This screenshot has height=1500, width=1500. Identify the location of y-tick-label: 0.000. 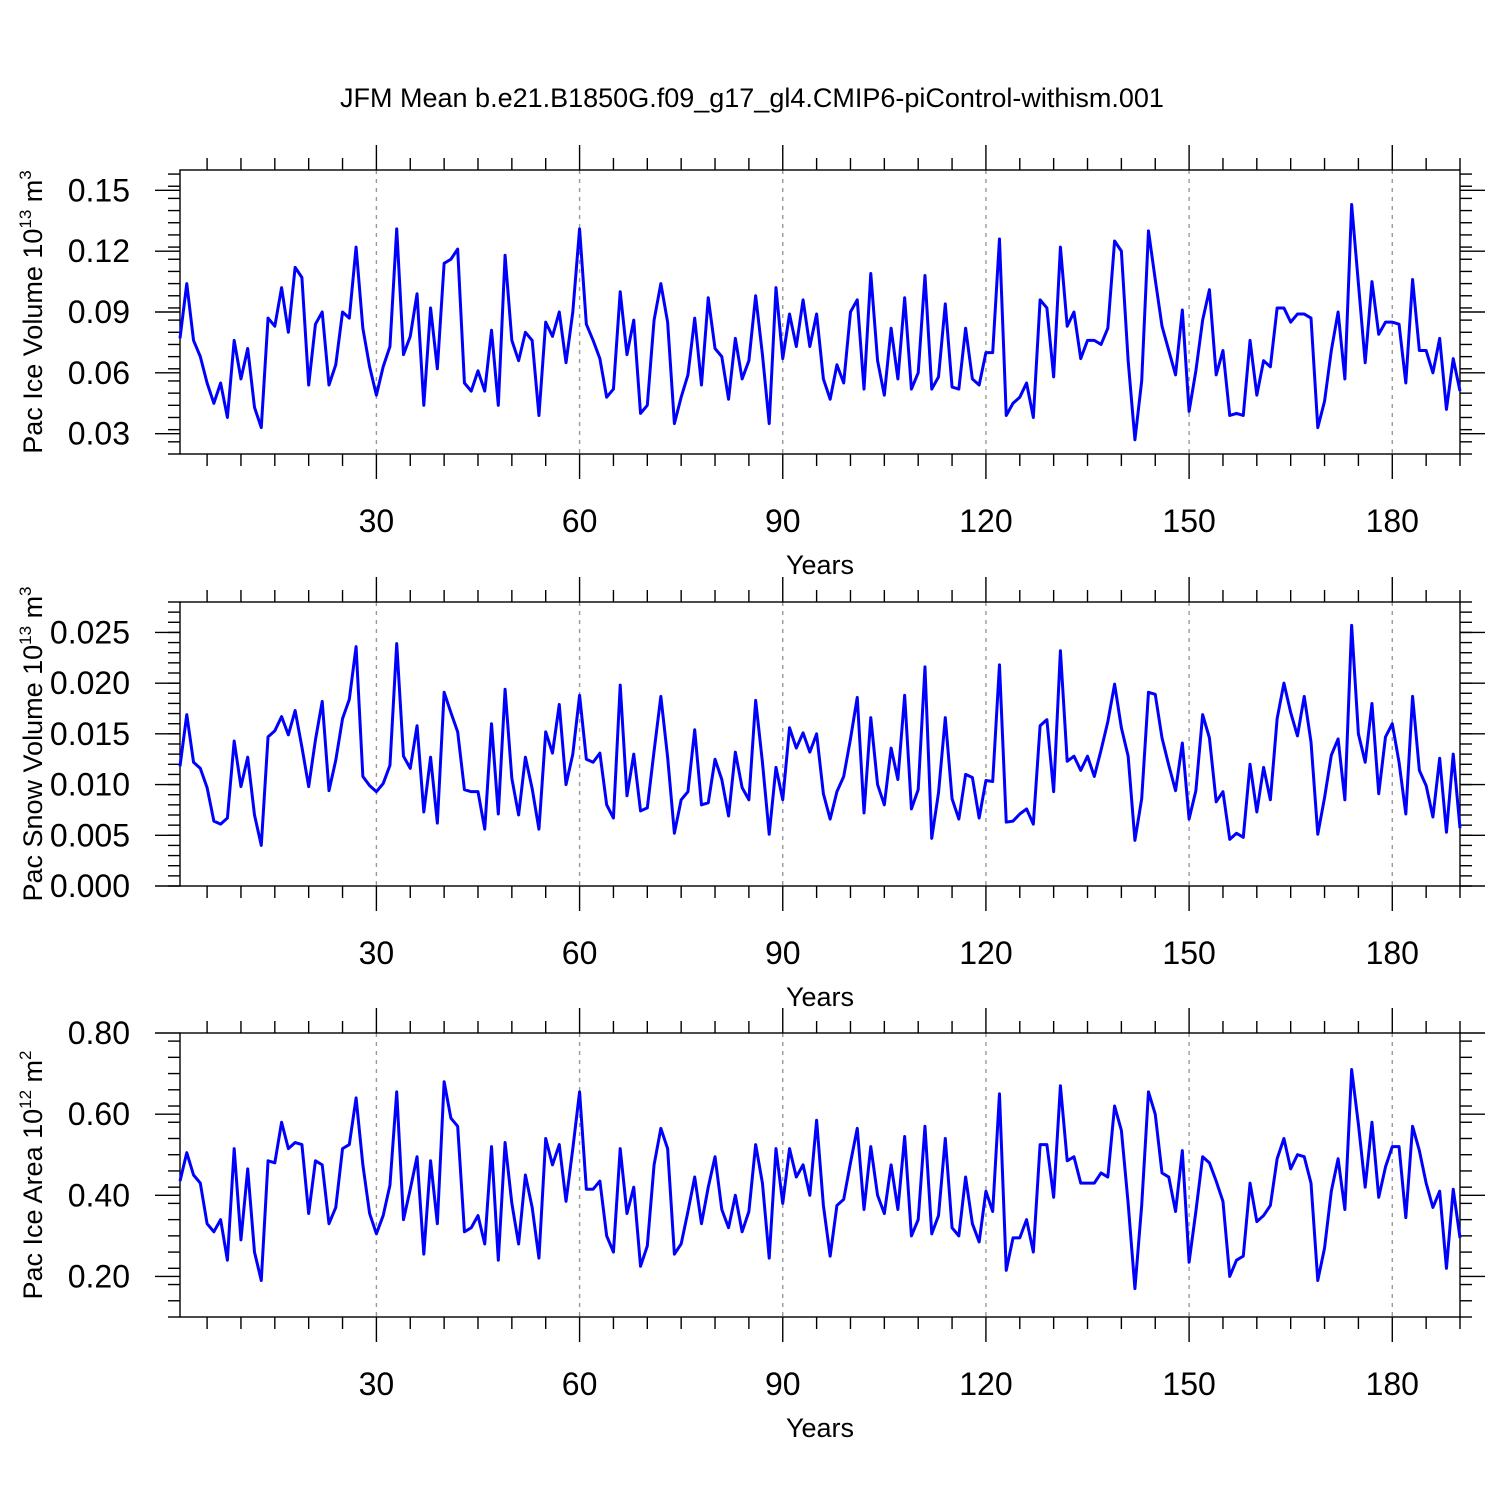
(90, 886).